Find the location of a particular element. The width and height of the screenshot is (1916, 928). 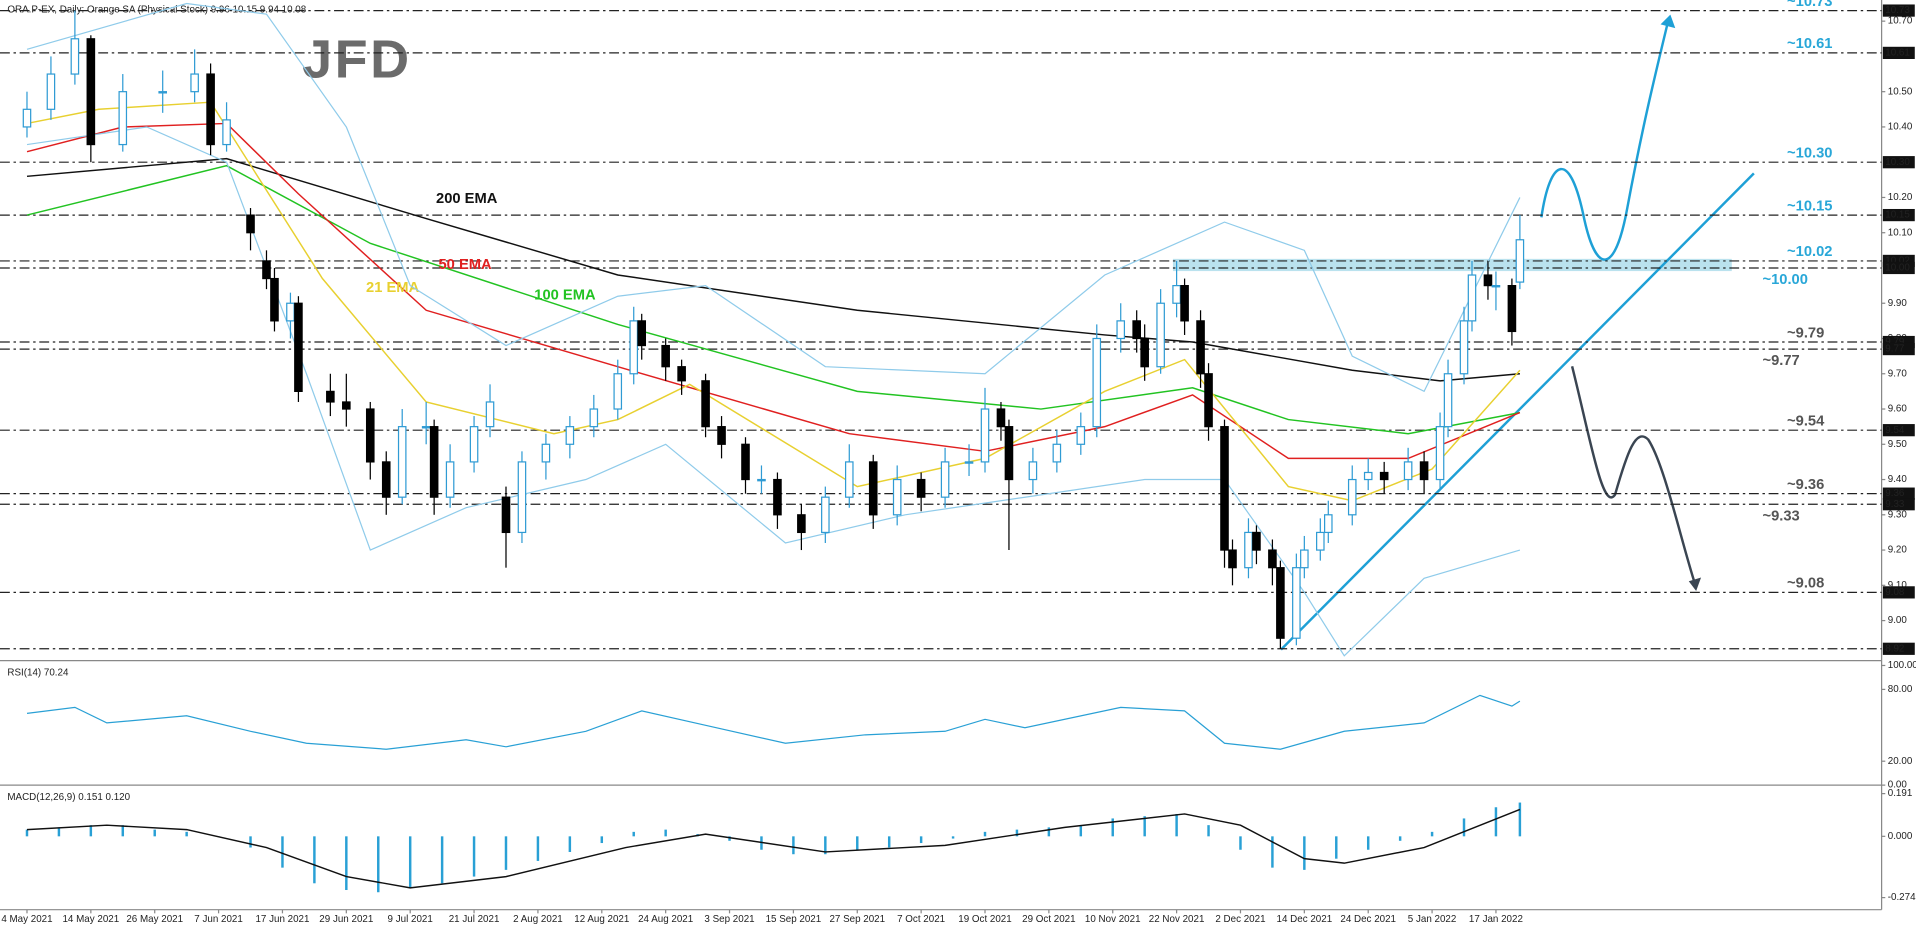

level-tag-label: 10.00 is located at coordinates (1897, 268).